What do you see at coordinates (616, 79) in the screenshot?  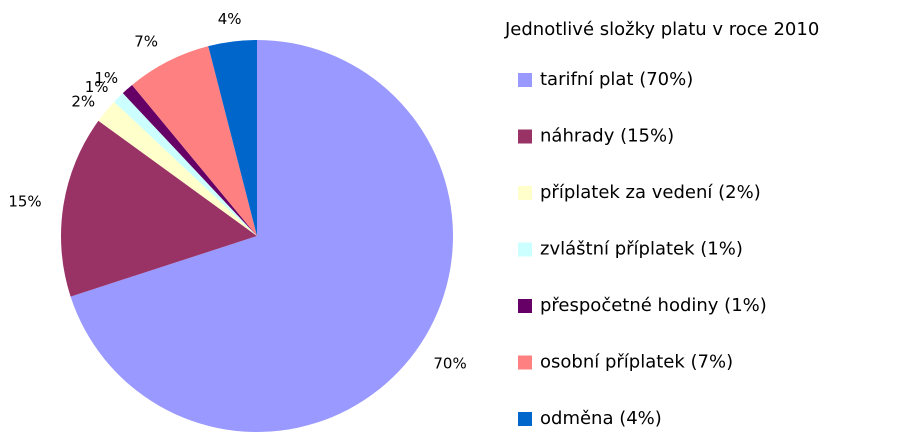 I see `legend-label: tarifní plat (70%)` at bounding box center [616, 79].